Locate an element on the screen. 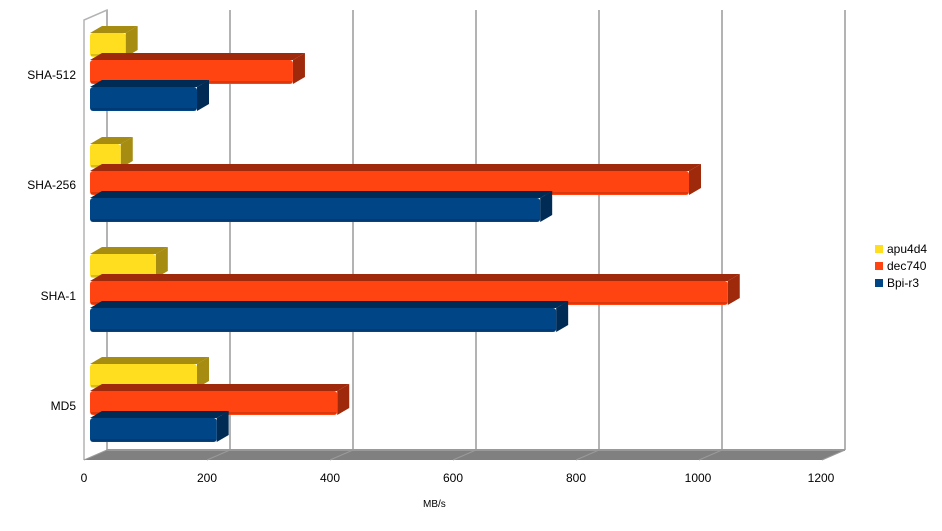 The height and width of the screenshot is (531, 942). x-tick-200: 200 is located at coordinates (207, 478).